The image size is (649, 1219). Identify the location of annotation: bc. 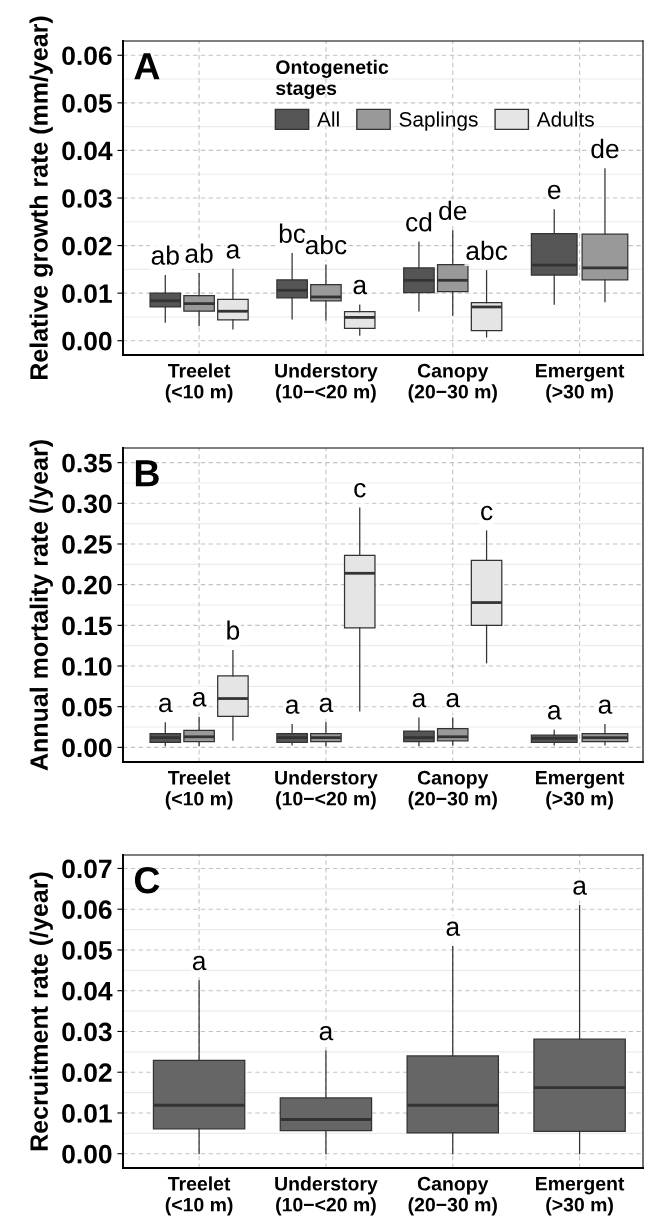
(292, 233).